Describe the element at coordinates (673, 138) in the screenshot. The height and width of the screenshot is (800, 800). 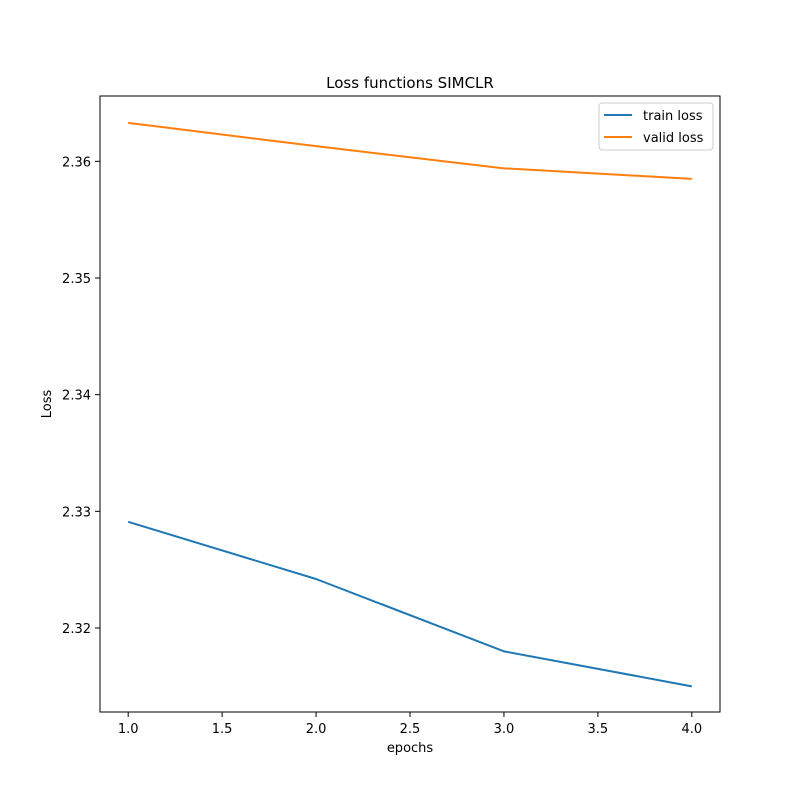
I see `legend-label-valid-loss: valid loss` at that location.